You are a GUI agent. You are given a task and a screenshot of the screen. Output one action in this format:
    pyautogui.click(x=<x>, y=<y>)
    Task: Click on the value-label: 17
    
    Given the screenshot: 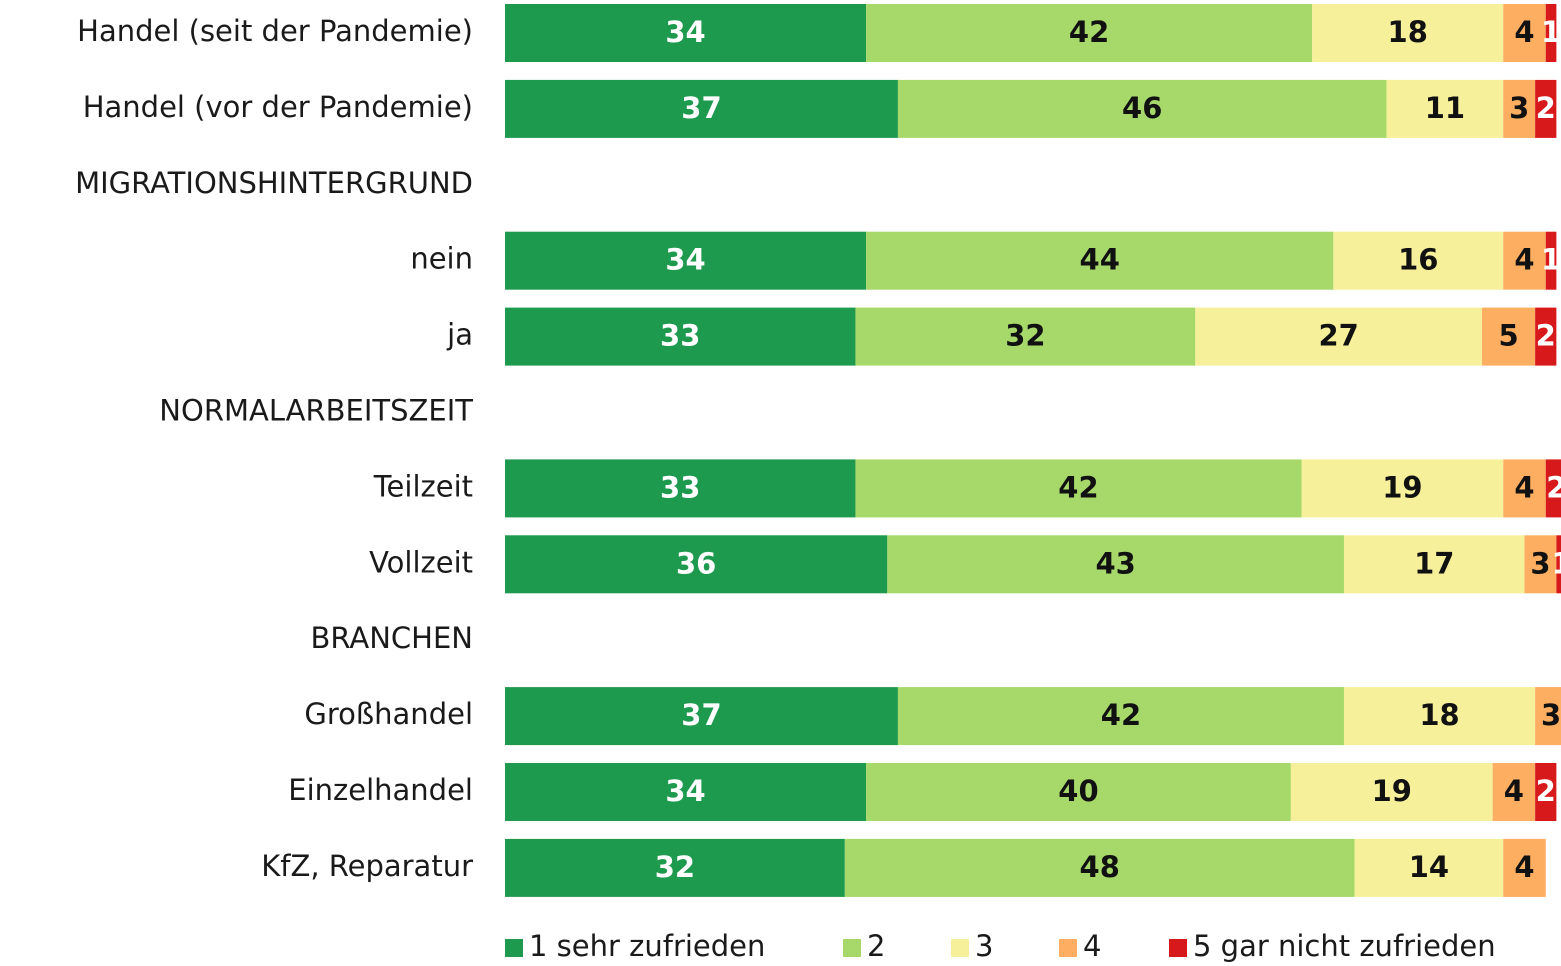 What is the action you would take?
    pyautogui.click(x=1434, y=563)
    